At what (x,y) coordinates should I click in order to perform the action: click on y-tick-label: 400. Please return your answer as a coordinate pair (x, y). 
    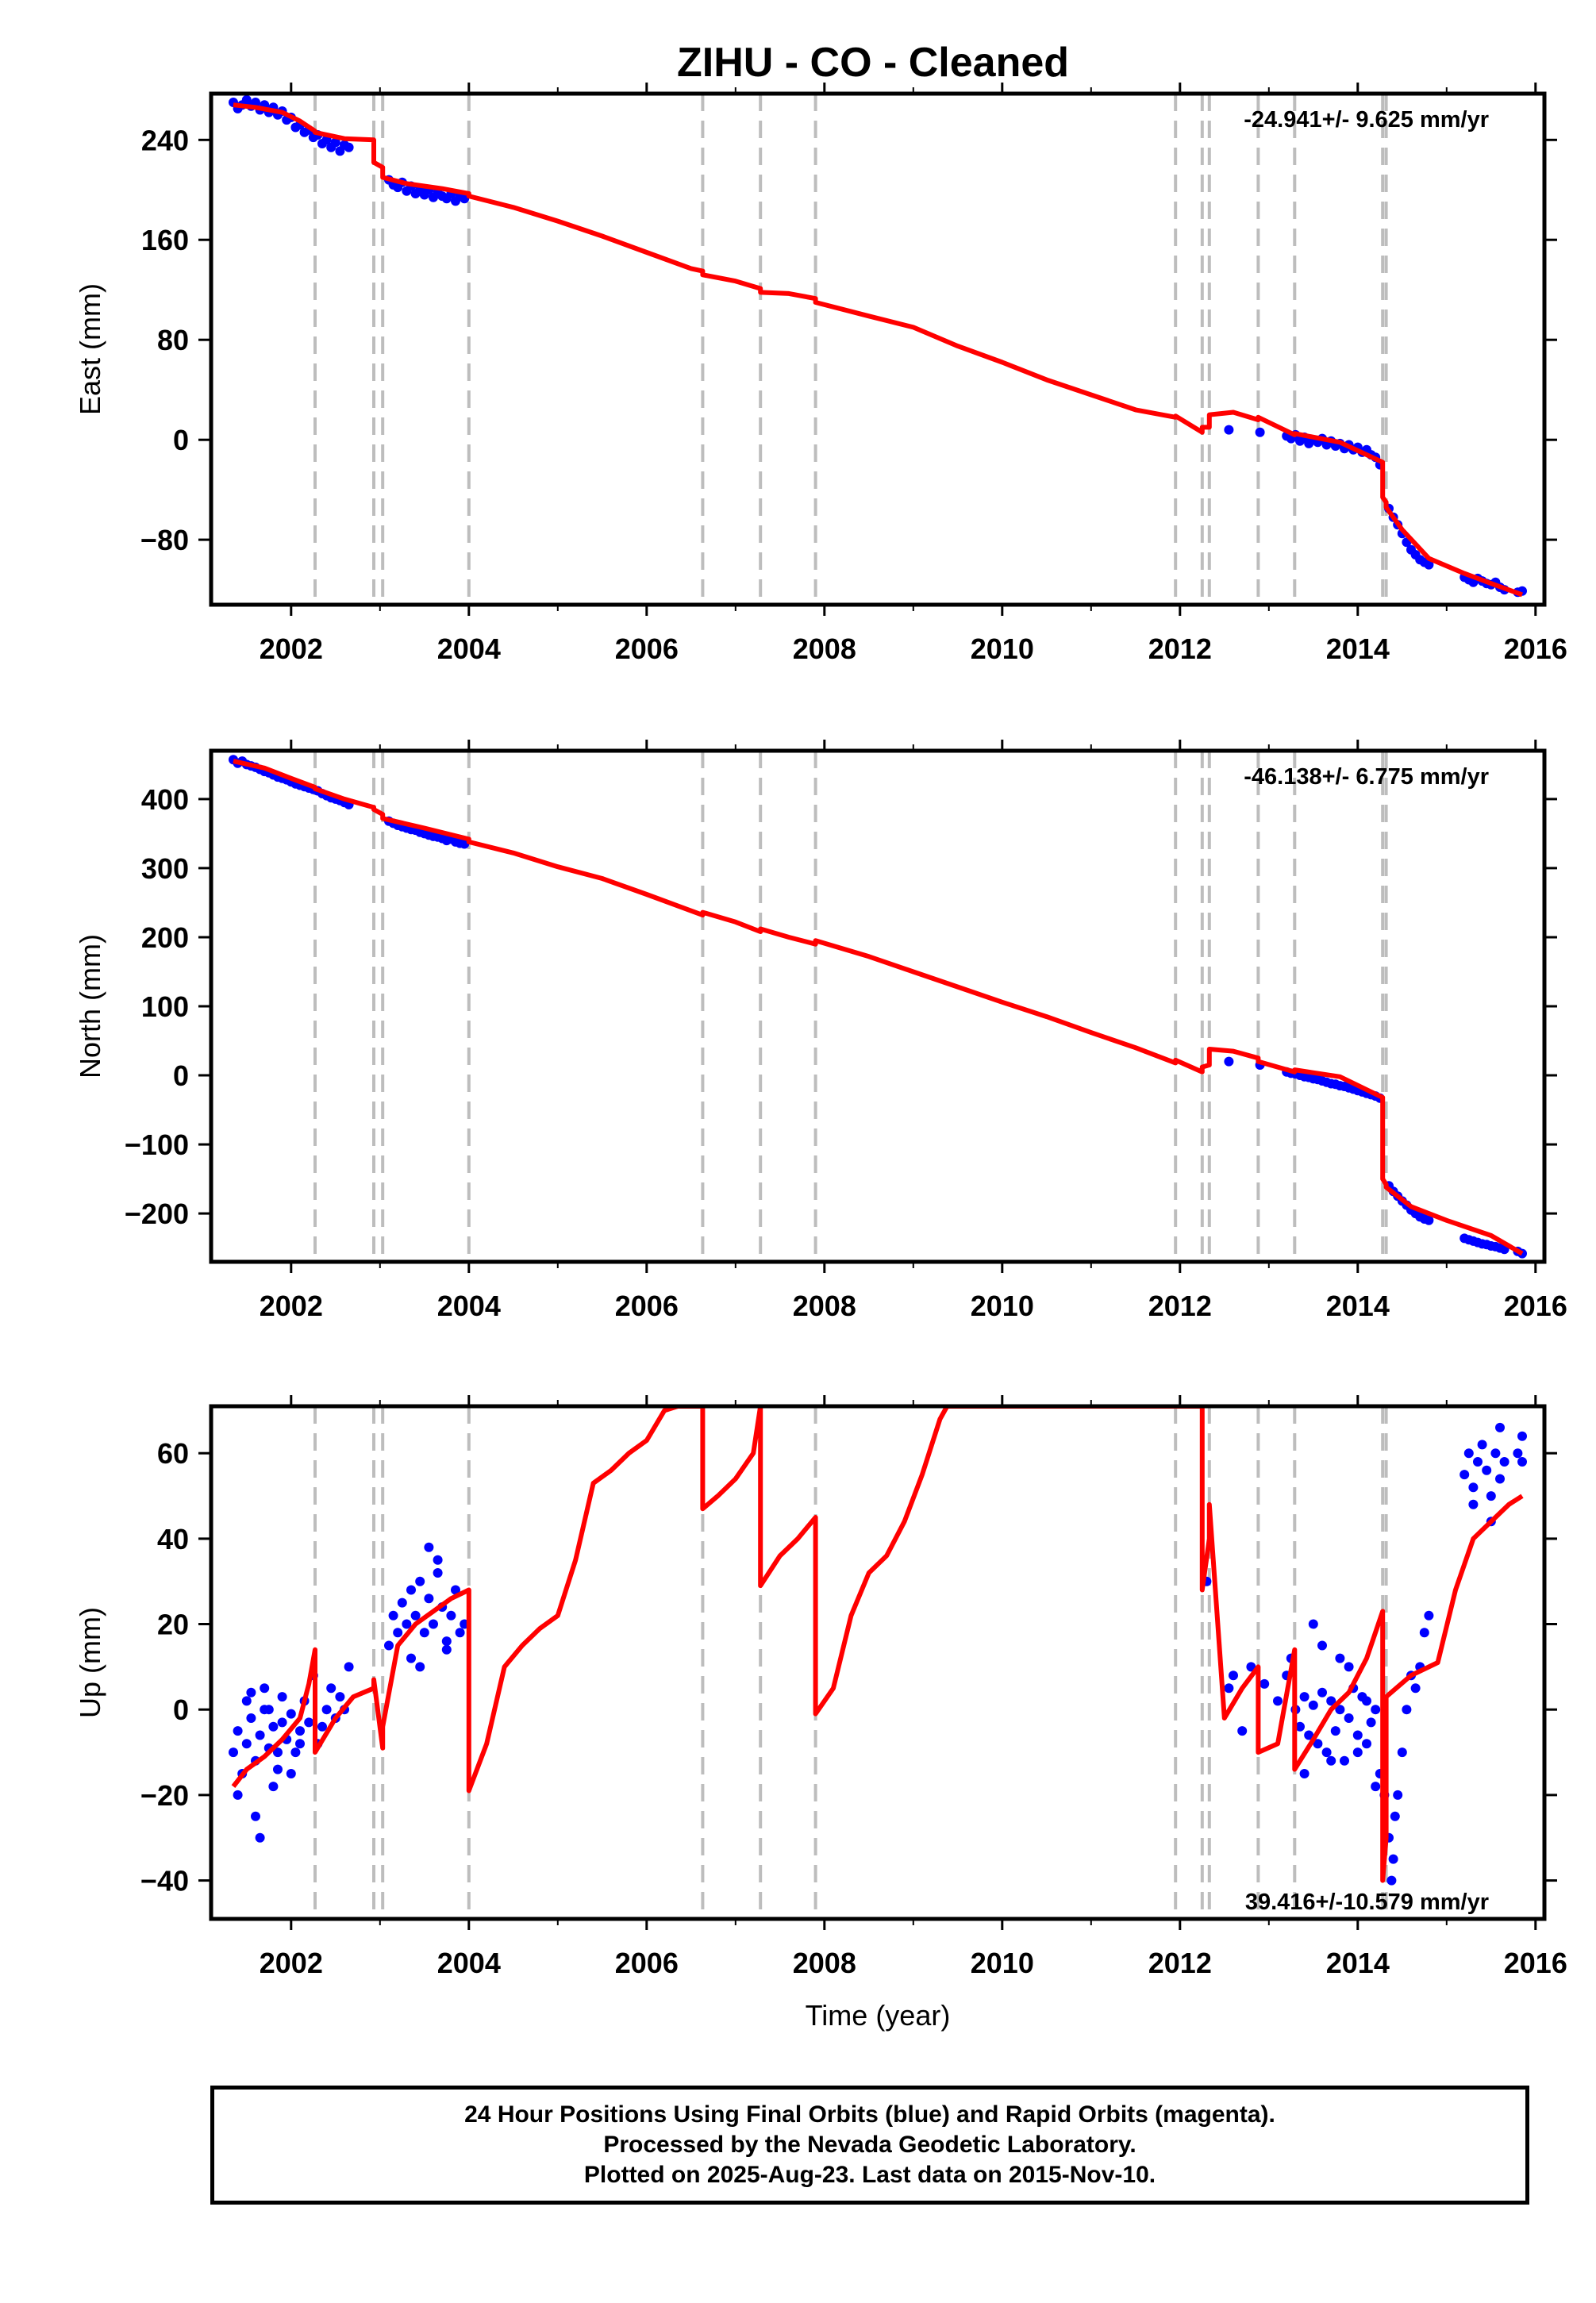
    Looking at the image, I should click on (165, 799).